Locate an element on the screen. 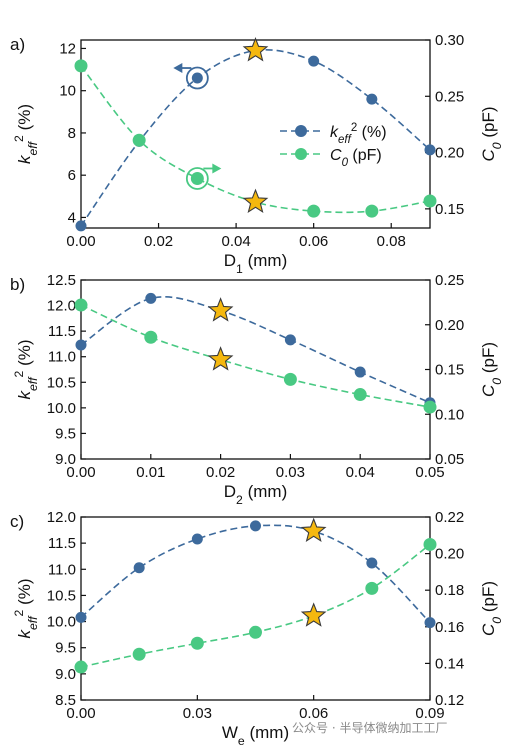  y-left-tick-label: 12 is located at coordinates (67, 48).